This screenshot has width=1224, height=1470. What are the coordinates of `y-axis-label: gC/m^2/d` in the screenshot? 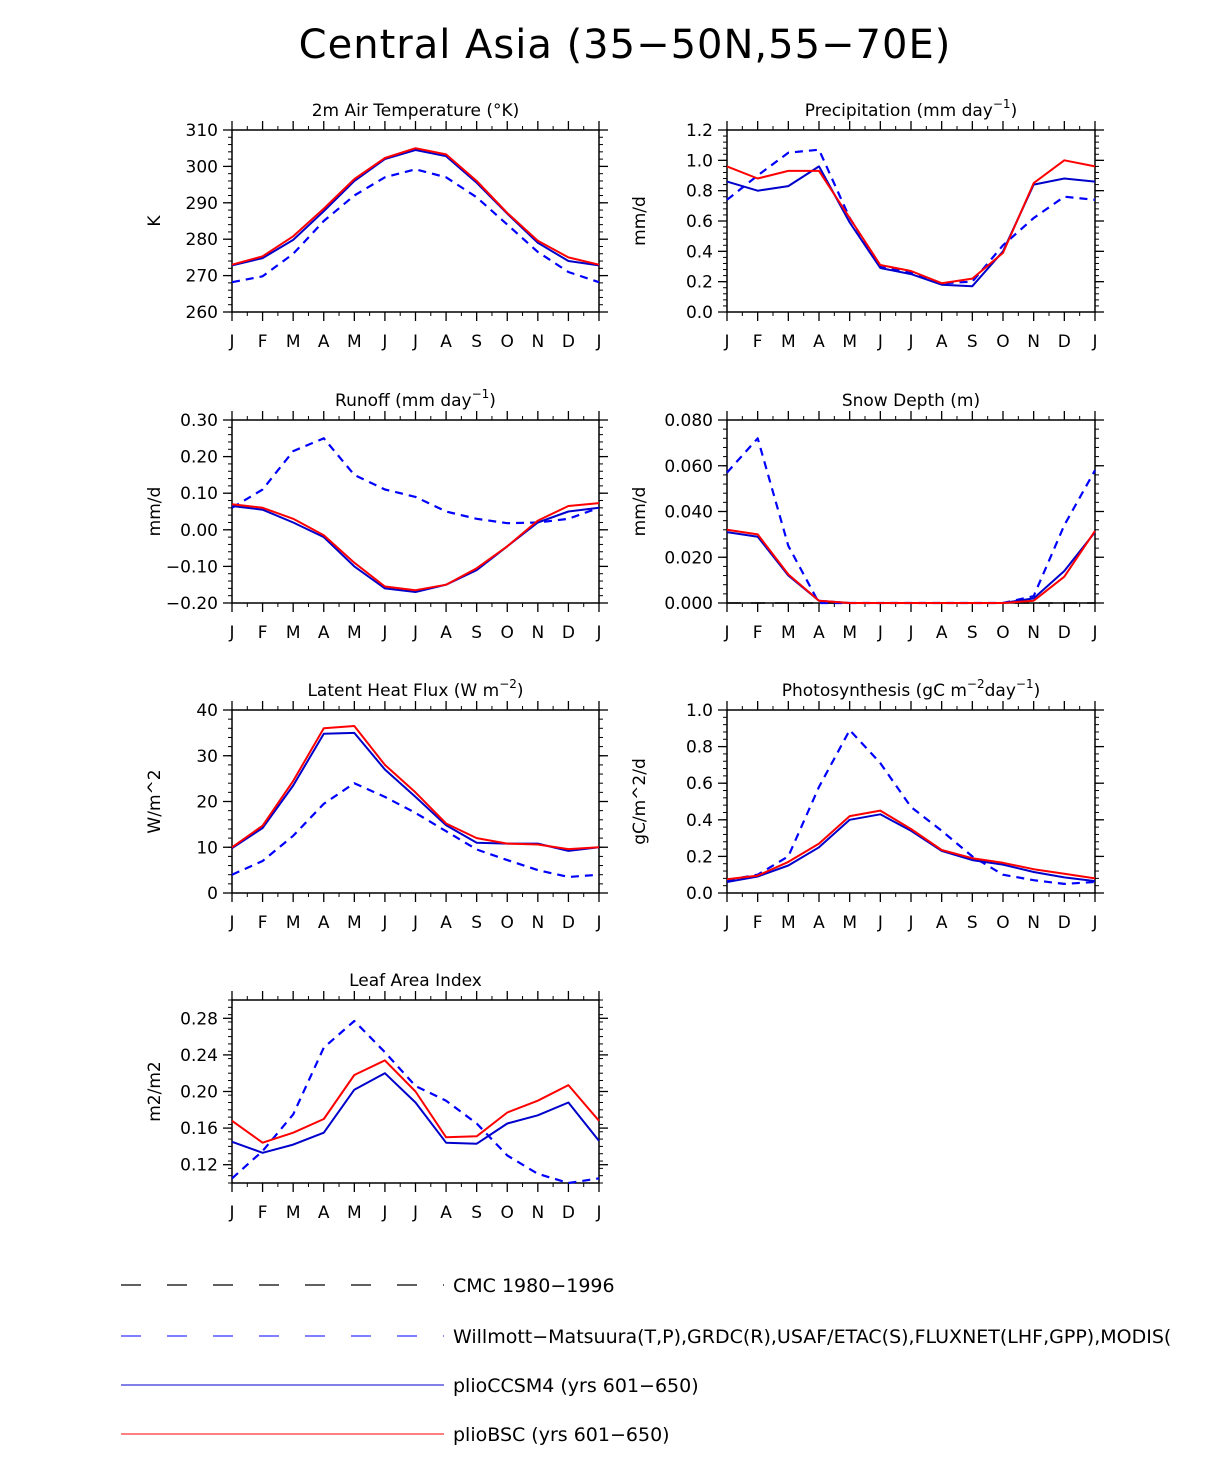 It's located at (640, 801).